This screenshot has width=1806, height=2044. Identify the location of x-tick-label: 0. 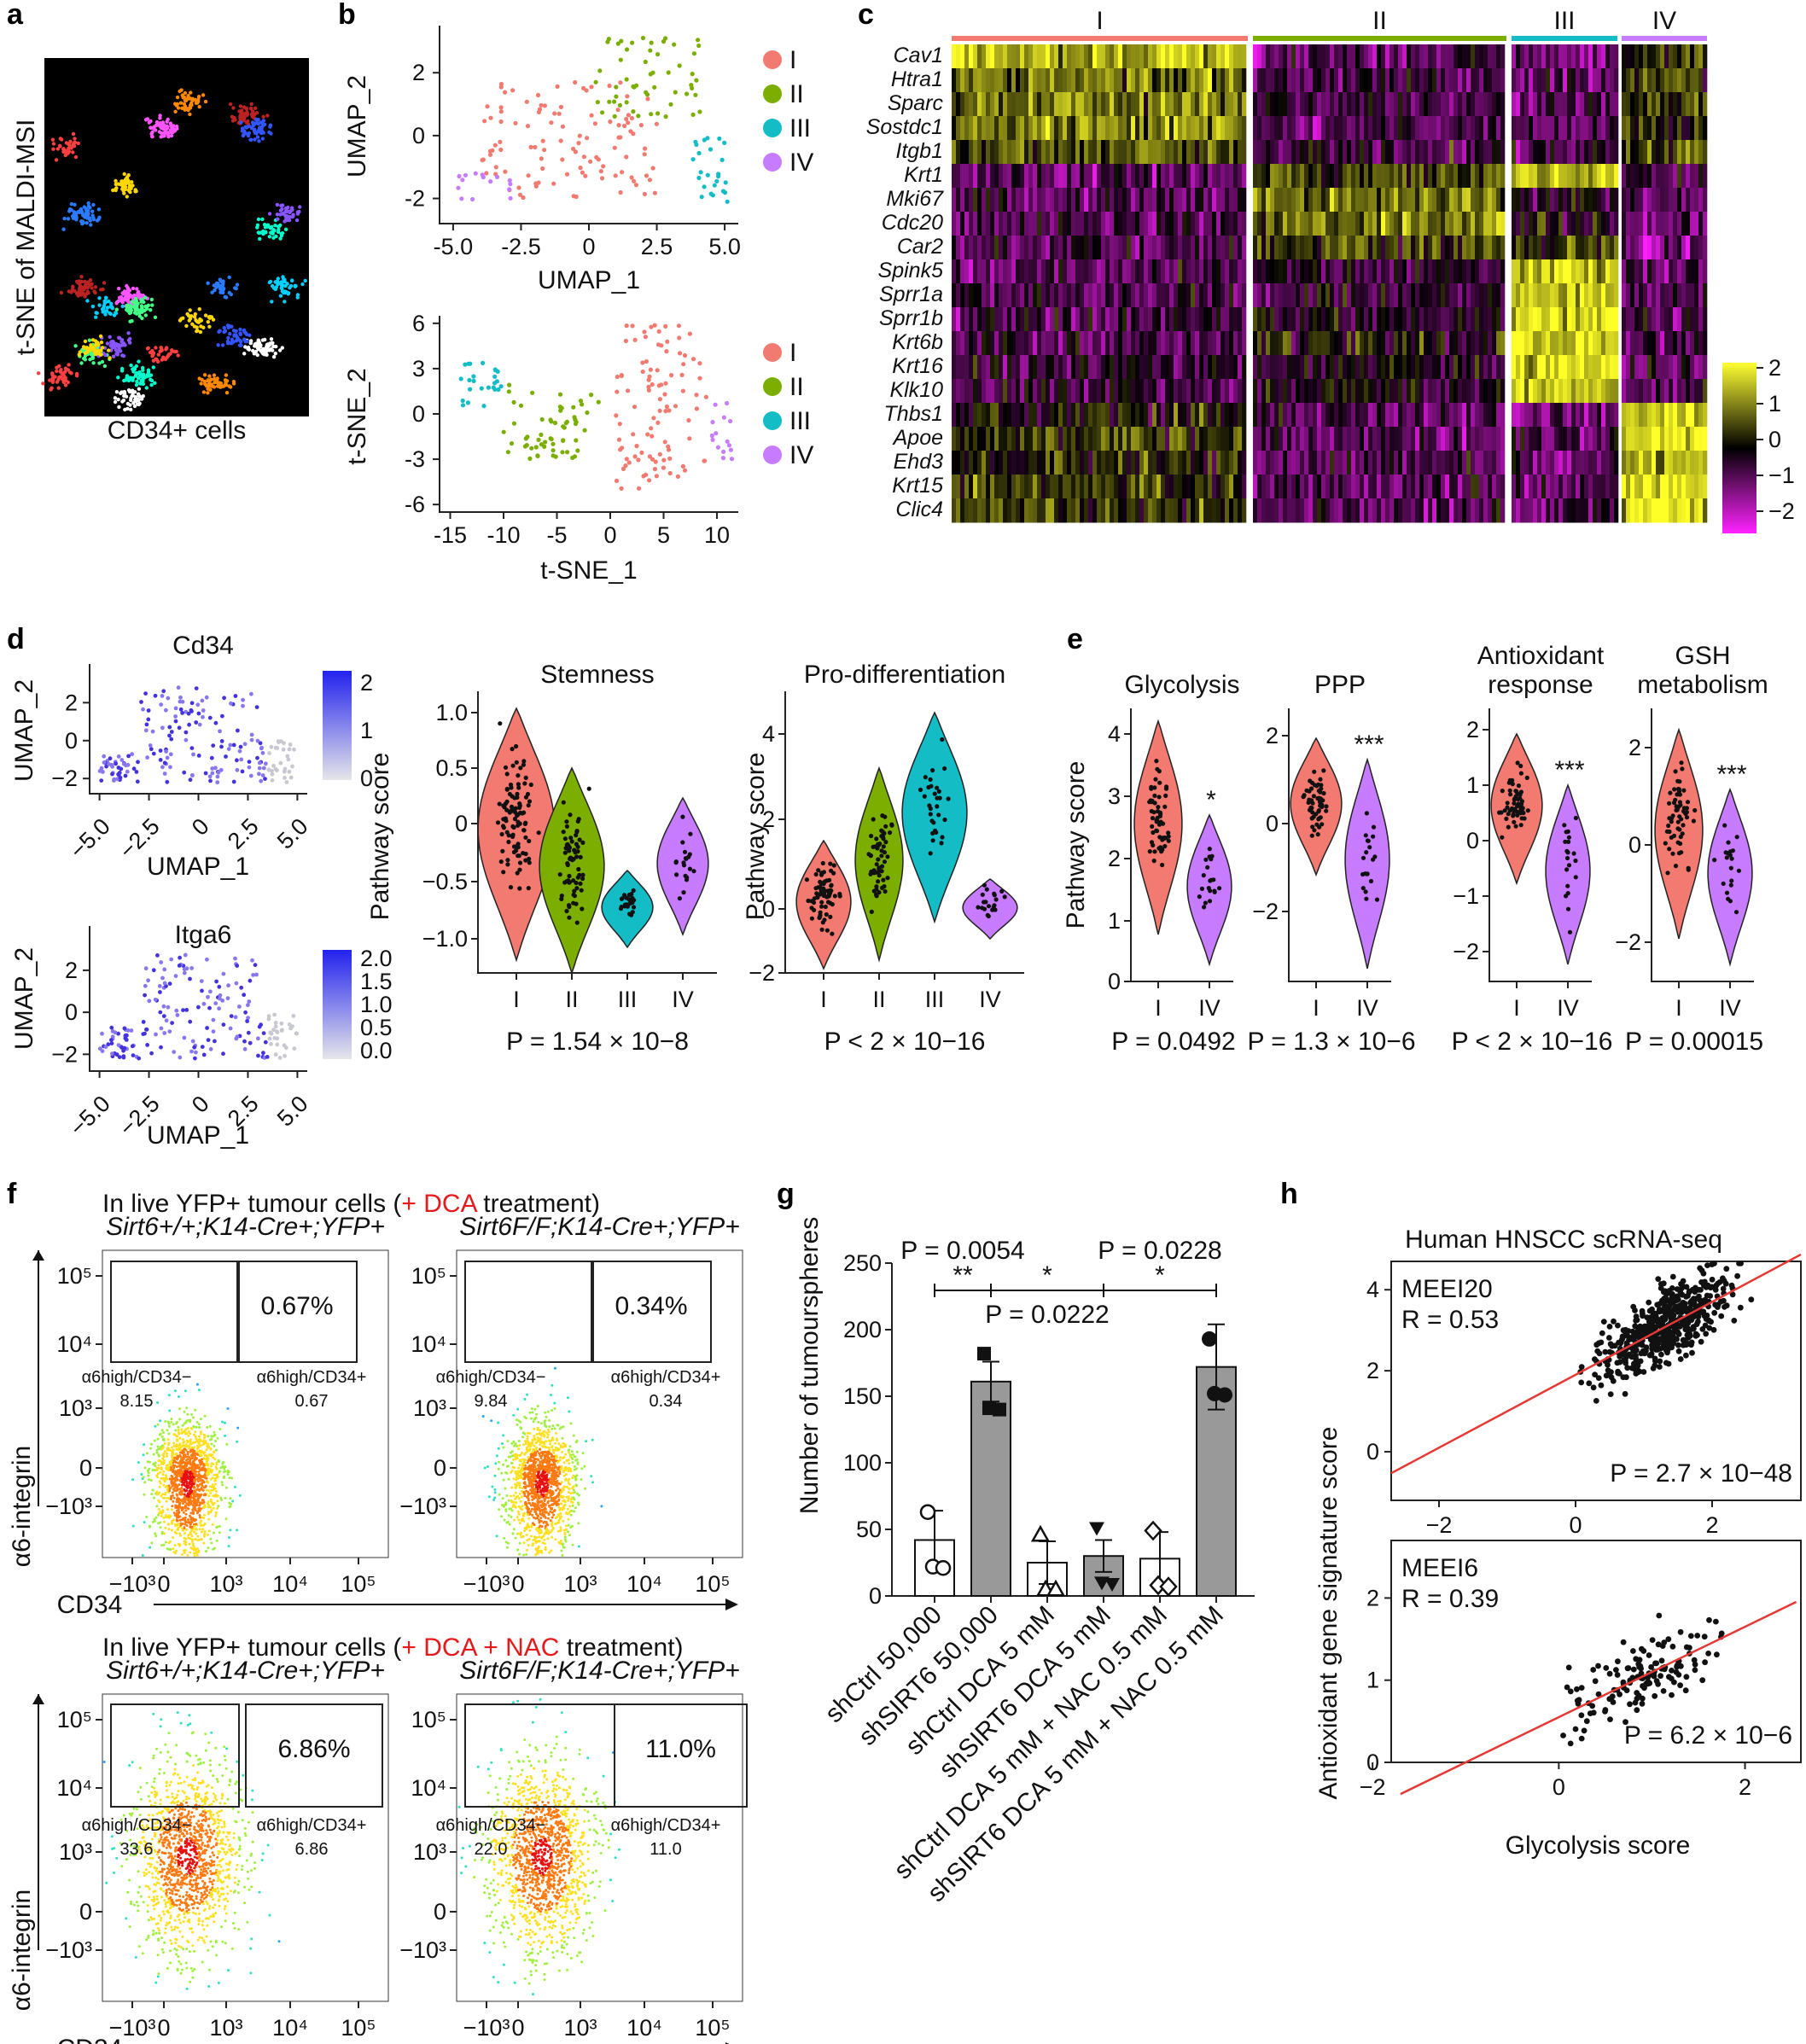
(588, 246).